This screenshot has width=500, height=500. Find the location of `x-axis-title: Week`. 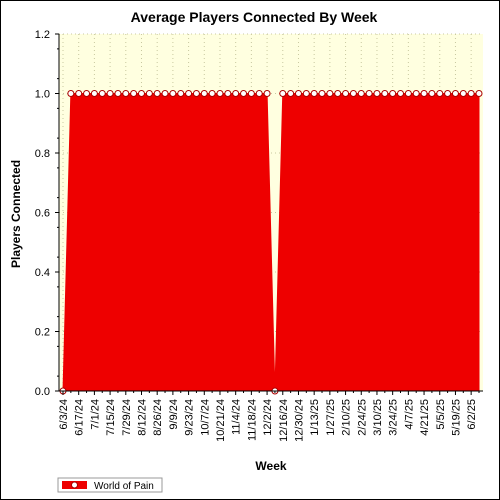

x-axis-title: Week is located at coordinates (270, 466).